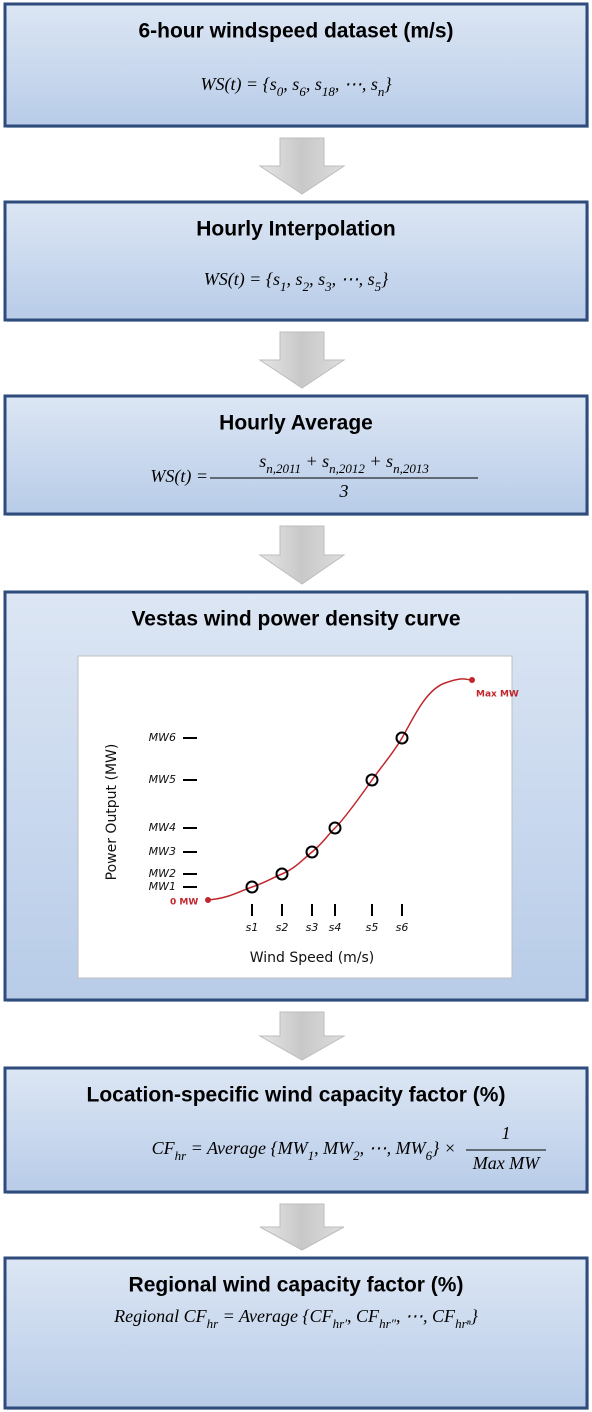 This screenshot has width=592, height=1412. I want to click on formula-subscript: hr″, so click(388, 1323).